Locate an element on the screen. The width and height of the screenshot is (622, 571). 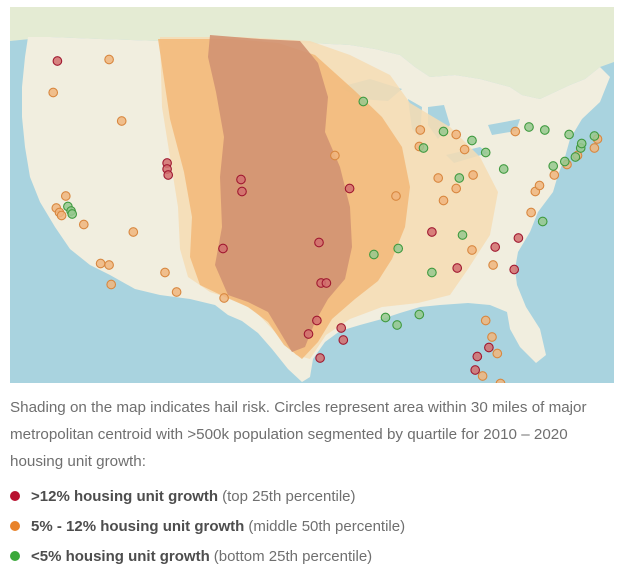
legend-detail-high: (top 25th percentile) is located at coordinates (289, 496).